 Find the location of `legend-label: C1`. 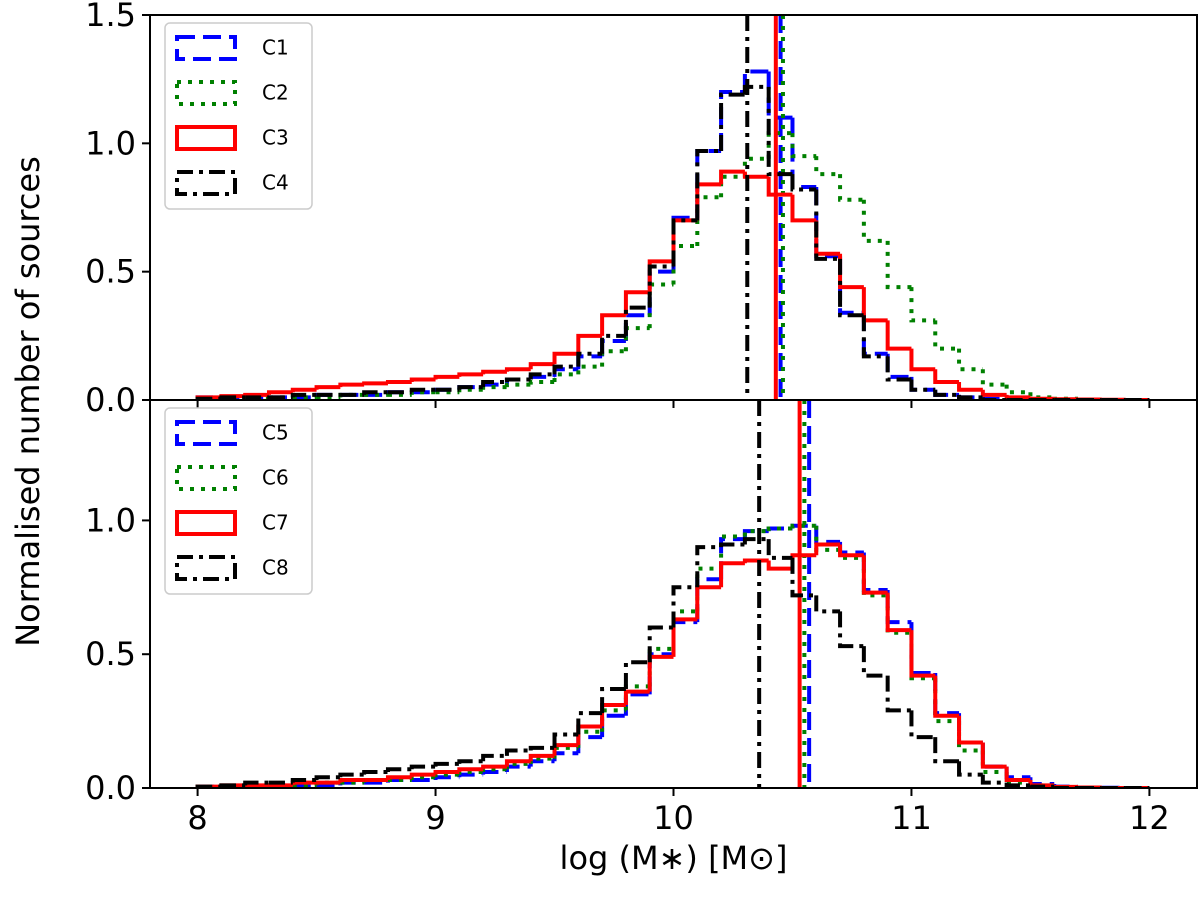

legend-label: C1 is located at coordinates (275, 48).